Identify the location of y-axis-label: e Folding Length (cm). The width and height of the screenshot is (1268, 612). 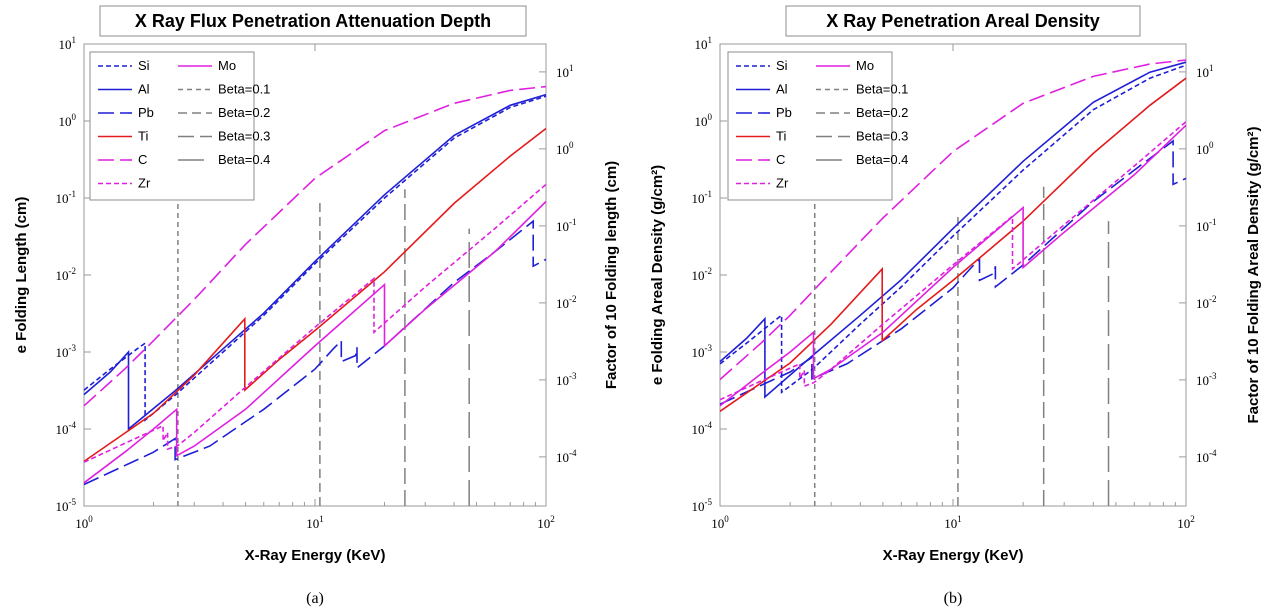
(21, 275).